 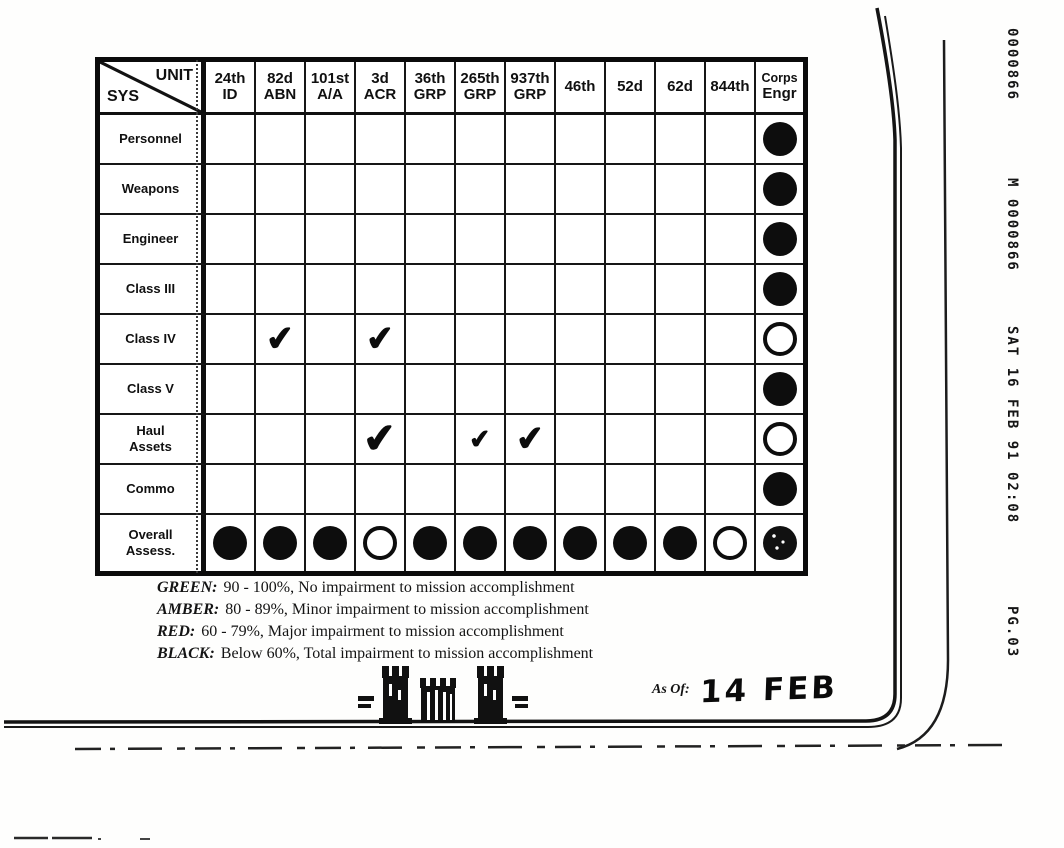 I want to click on column-header-3d: 3d ACR, so click(x=381, y=88).